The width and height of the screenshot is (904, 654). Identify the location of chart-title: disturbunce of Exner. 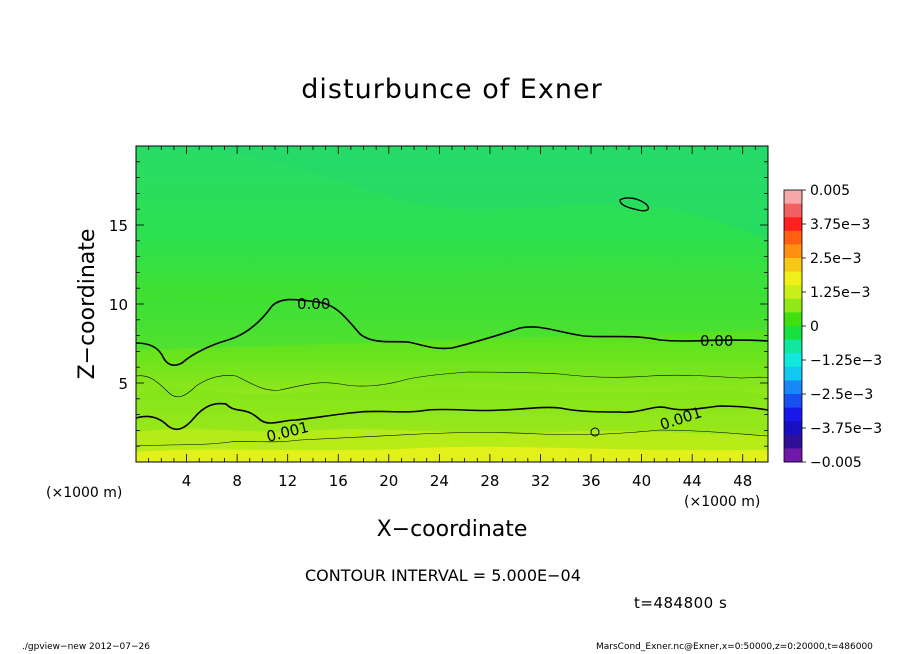
(452, 89).